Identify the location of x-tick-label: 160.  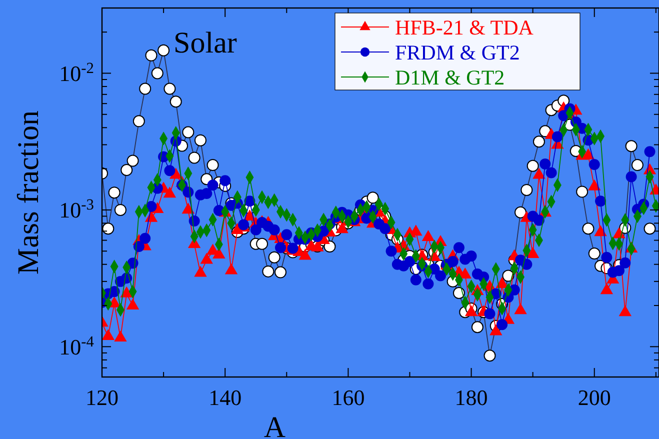
(348, 397).